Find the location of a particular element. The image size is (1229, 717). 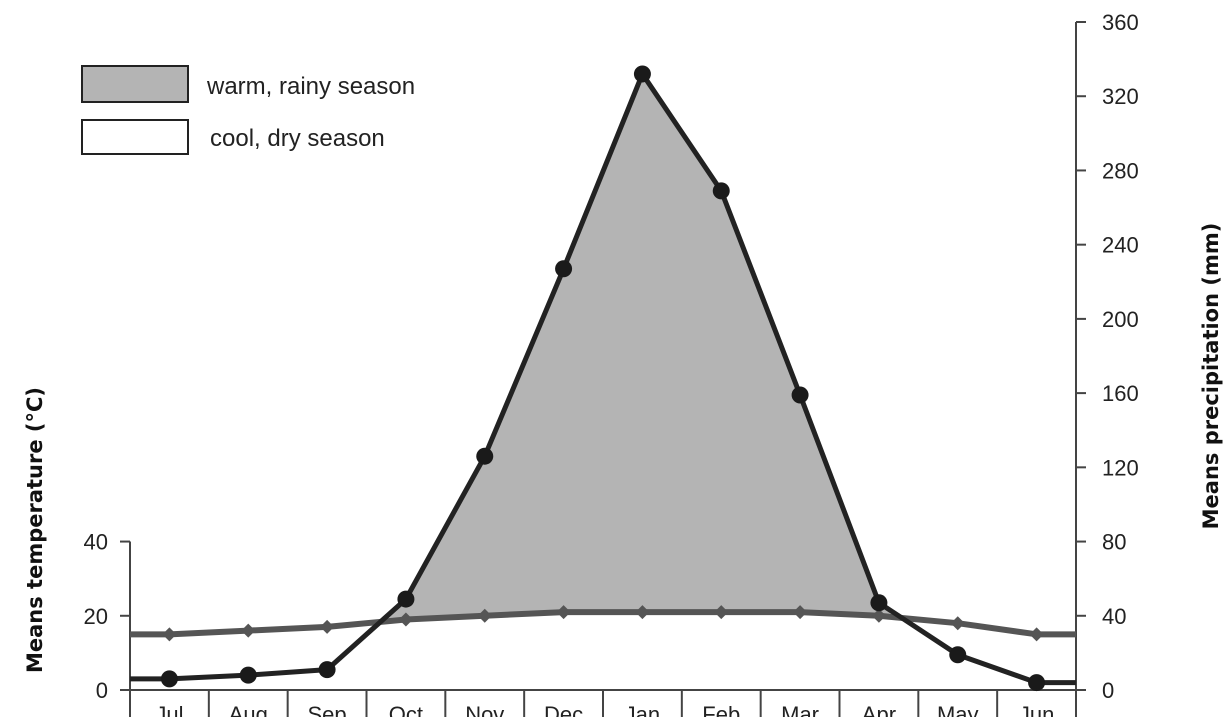

y-right-tick-label: 40 is located at coordinates (1114, 616).